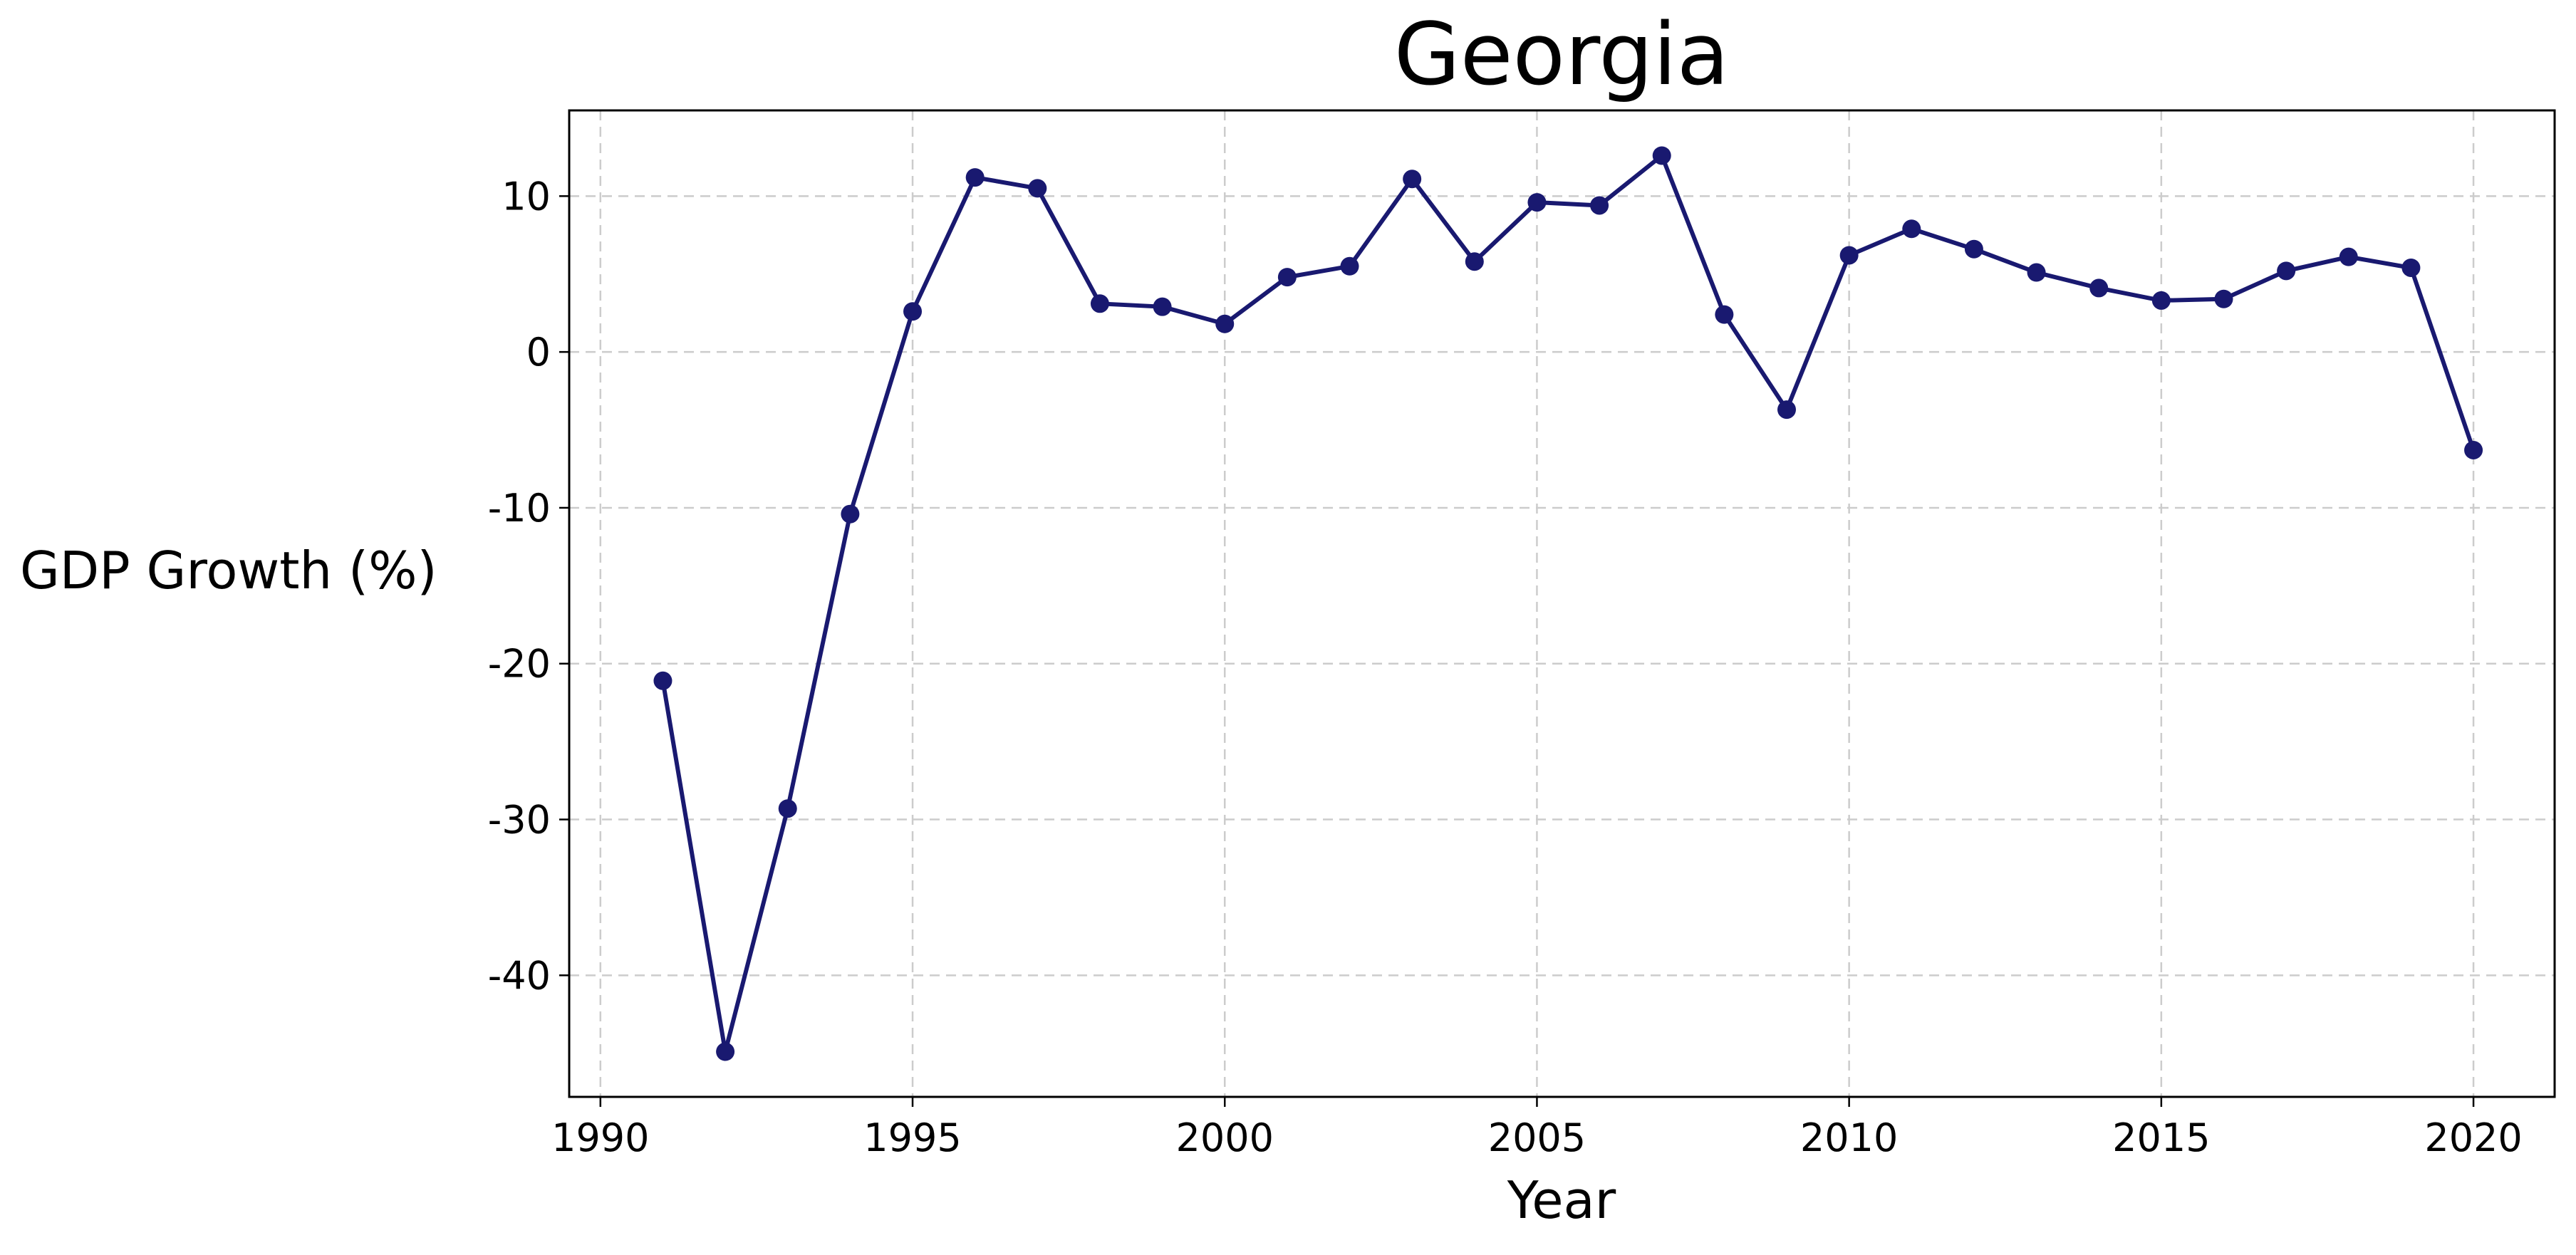 The image size is (2576, 1255). I want to click on data-point-2010, so click(1849, 255).